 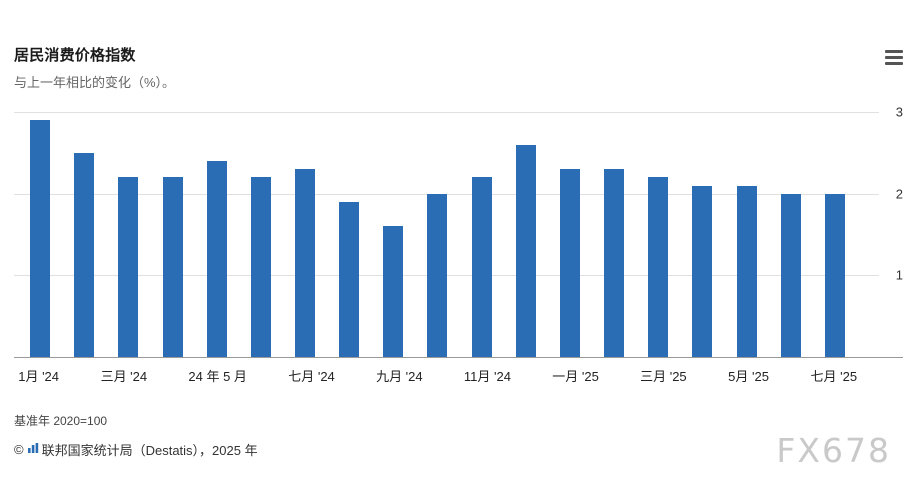 I want to click on x-axis-tick-label: 11月 '24, so click(x=487, y=376).